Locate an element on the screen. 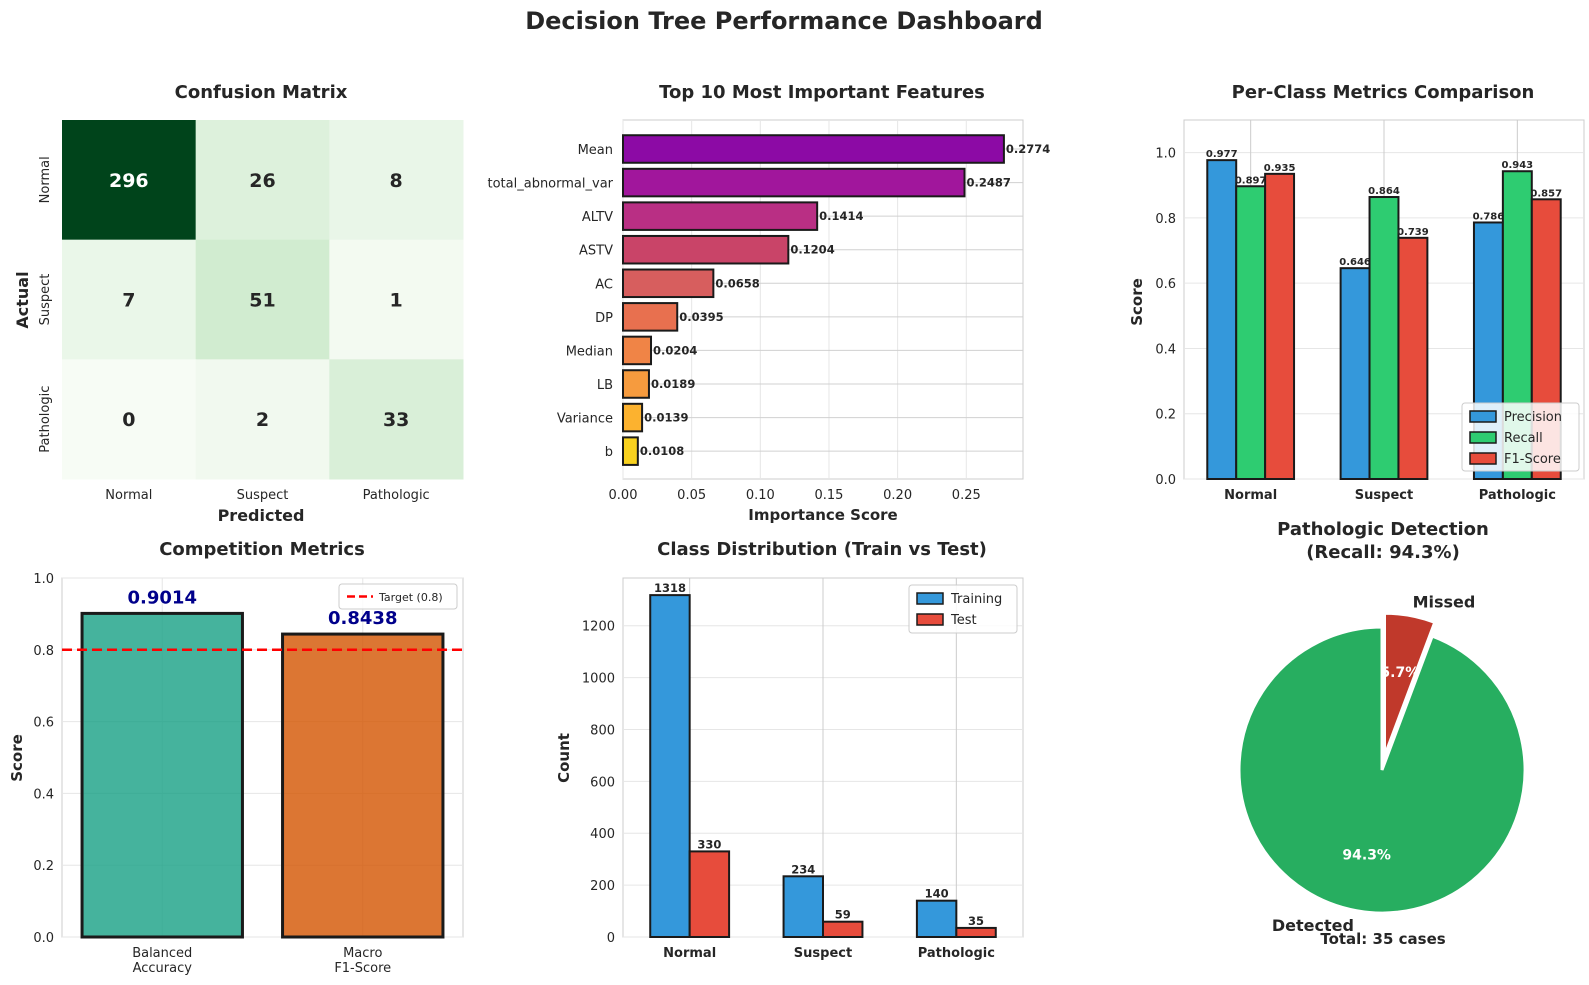  confusion-cell-value: 7 is located at coordinates (128, 301).